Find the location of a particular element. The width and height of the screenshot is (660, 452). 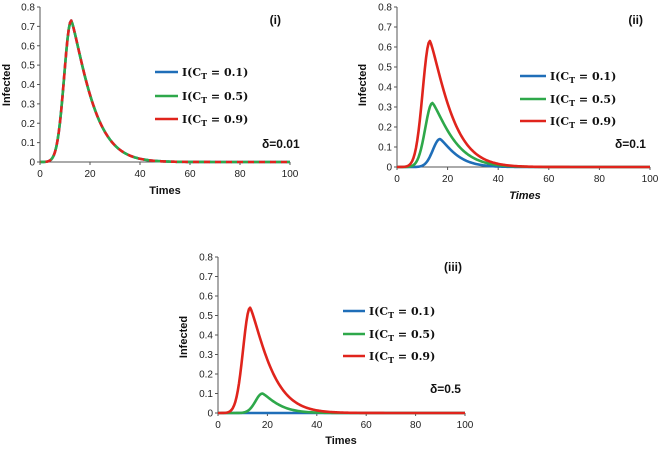

delta-annotation: δ=0.01 is located at coordinates (281, 144).